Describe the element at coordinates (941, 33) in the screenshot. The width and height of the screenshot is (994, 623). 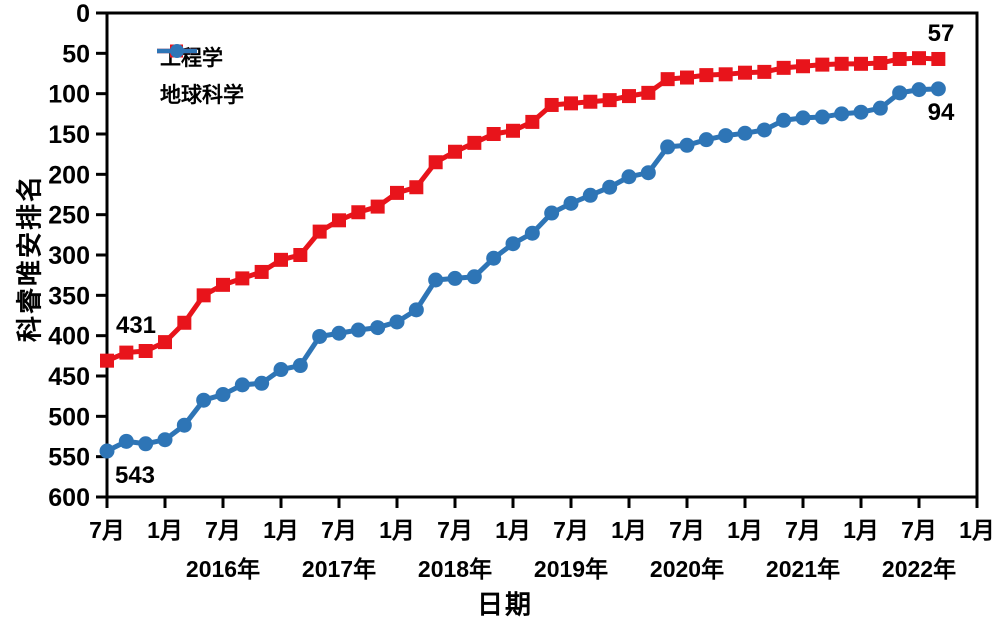
I see `annotation-engineering-end: 57` at that location.